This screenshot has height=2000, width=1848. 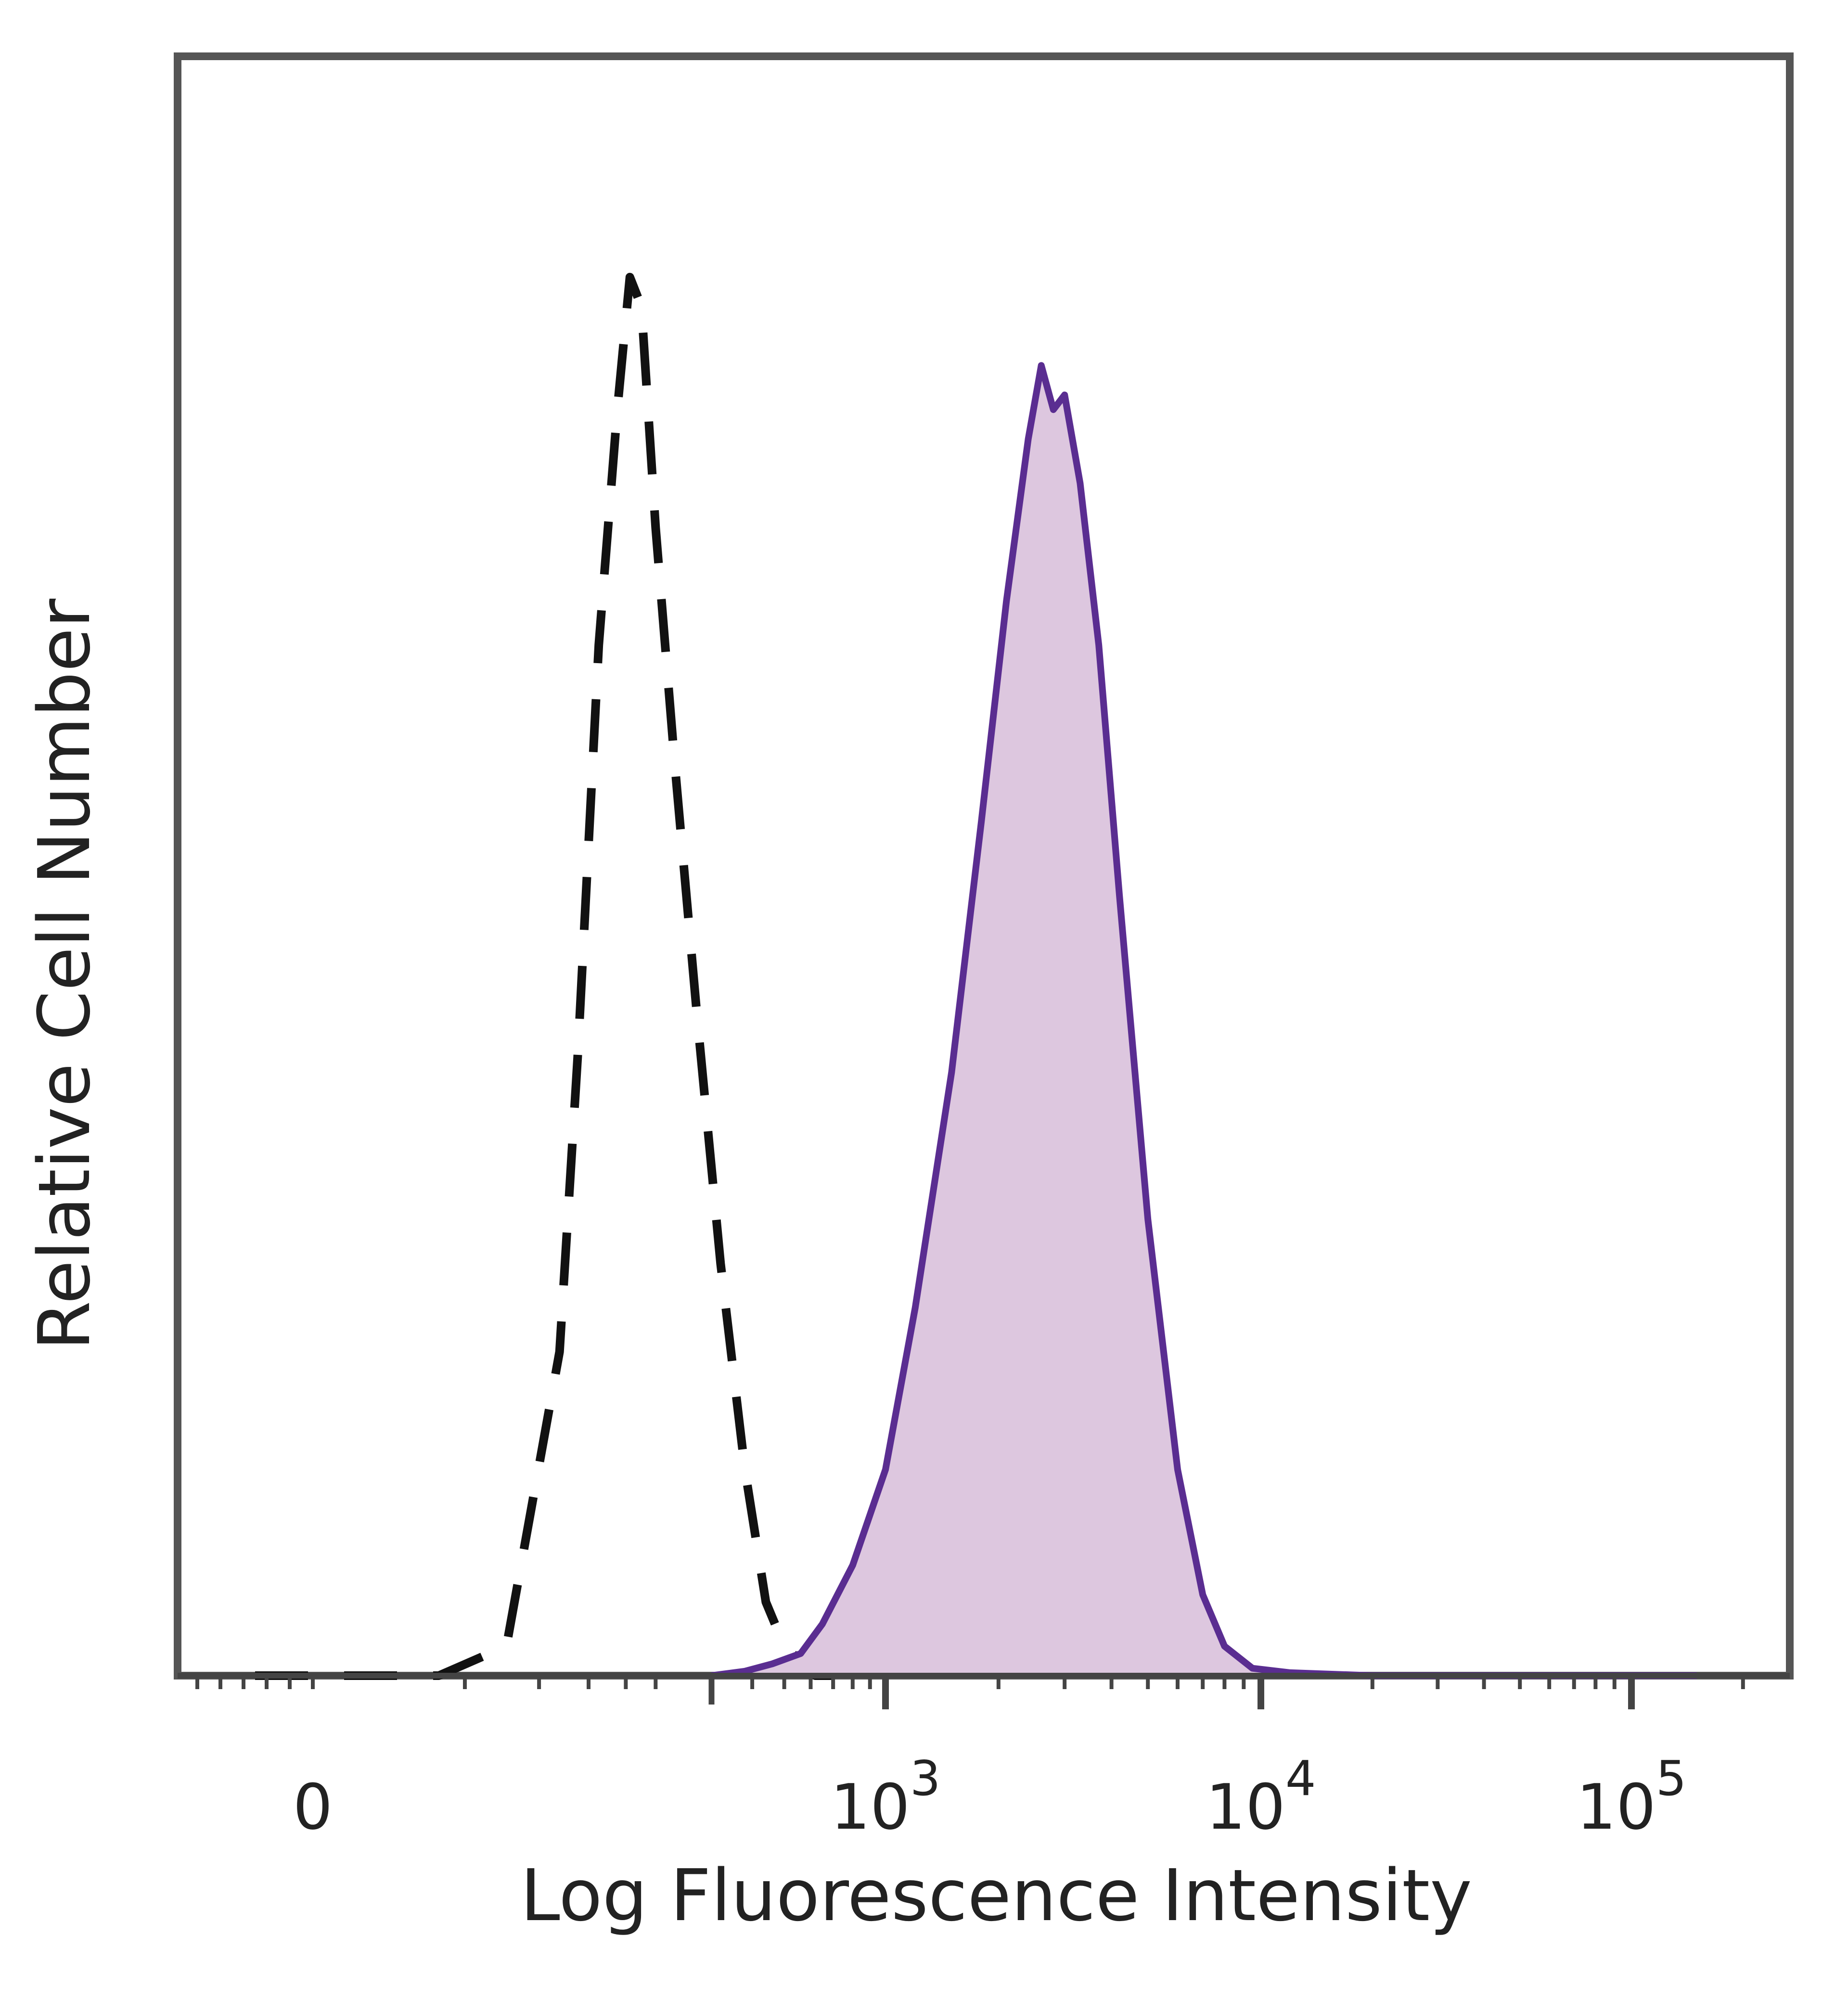 What do you see at coordinates (885, 1797) in the screenshot?
I see `x-tick-label-1: 10³` at bounding box center [885, 1797].